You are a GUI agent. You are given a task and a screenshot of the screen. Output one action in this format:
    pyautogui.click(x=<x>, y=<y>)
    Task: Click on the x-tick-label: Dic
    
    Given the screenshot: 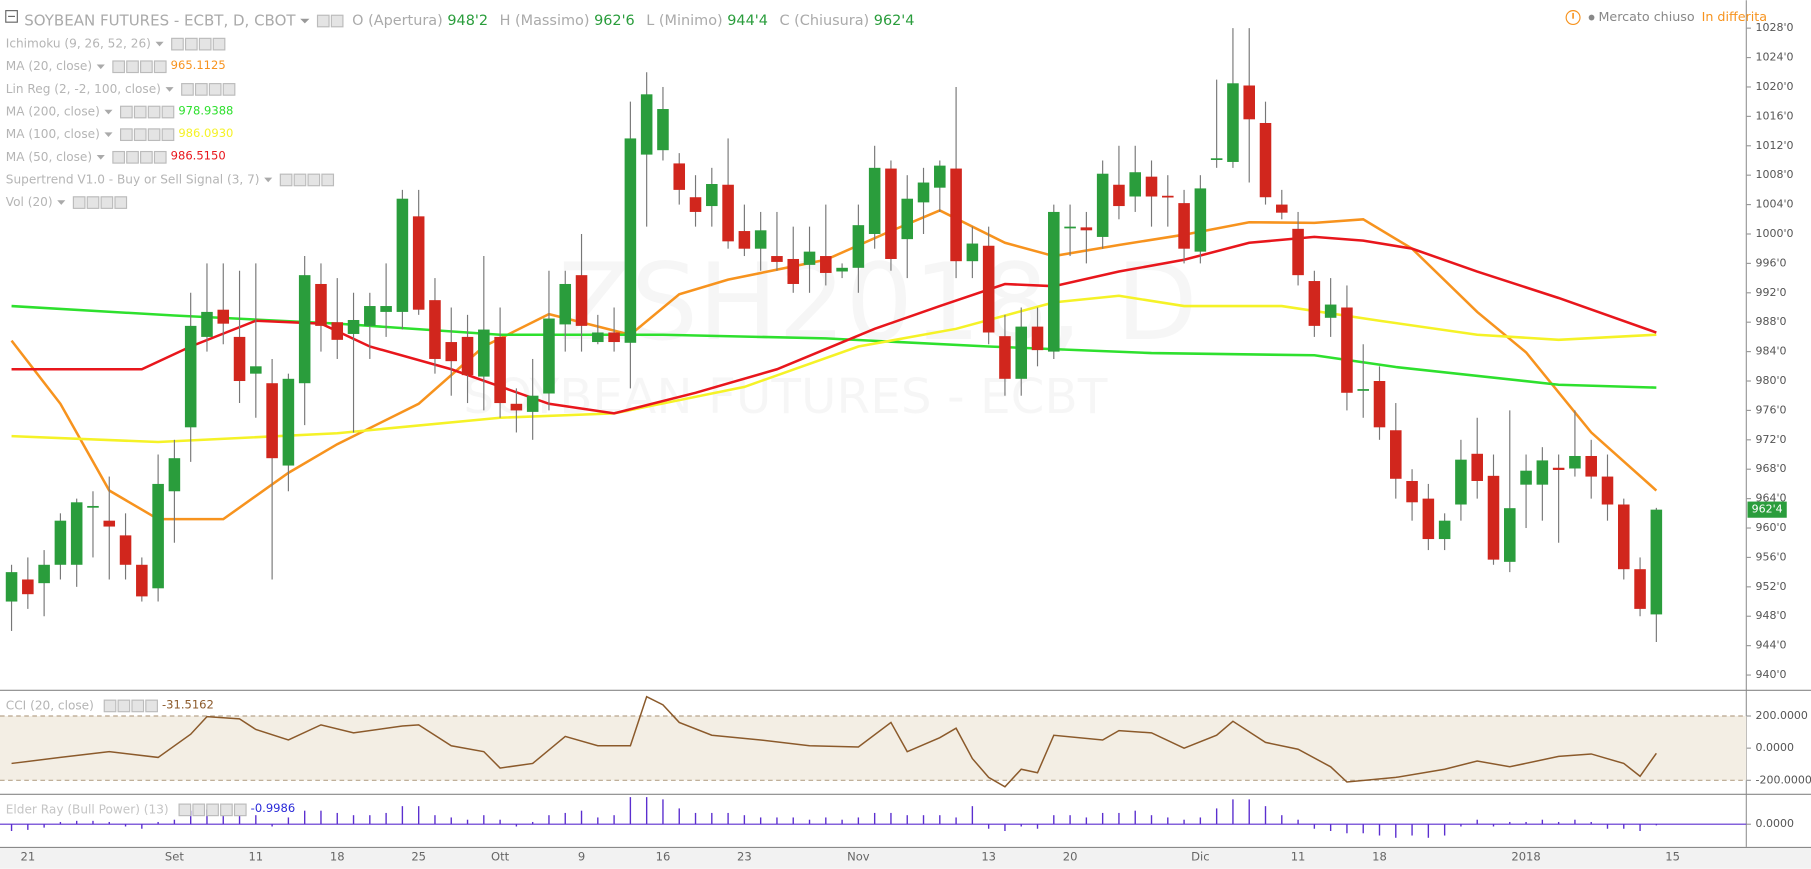 What is the action you would take?
    pyautogui.click(x=1200, y=857)
    